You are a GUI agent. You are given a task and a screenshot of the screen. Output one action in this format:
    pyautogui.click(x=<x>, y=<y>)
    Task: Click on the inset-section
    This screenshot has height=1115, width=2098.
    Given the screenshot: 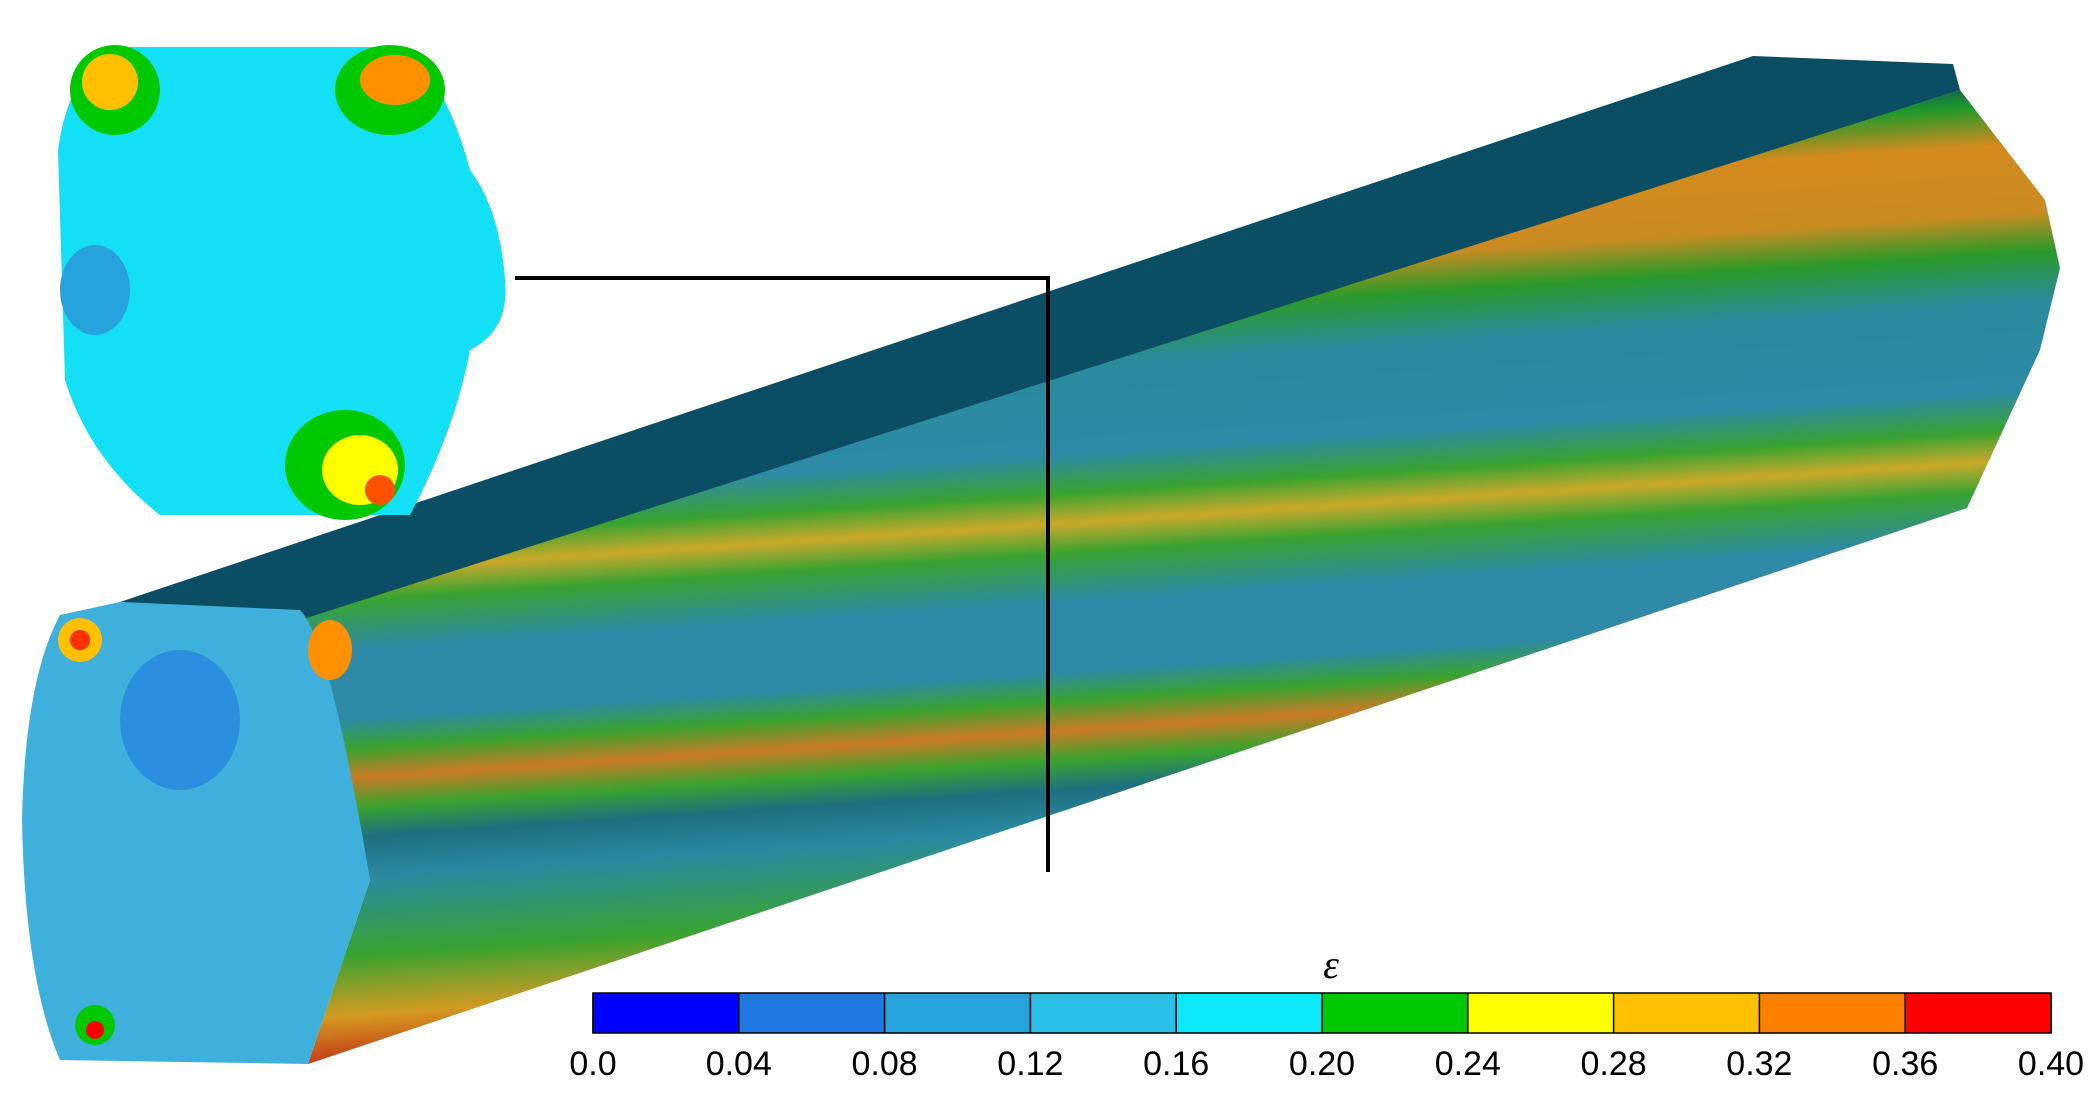 What is the action you would take?
    pyautogui.click(x=282, y=281)
    